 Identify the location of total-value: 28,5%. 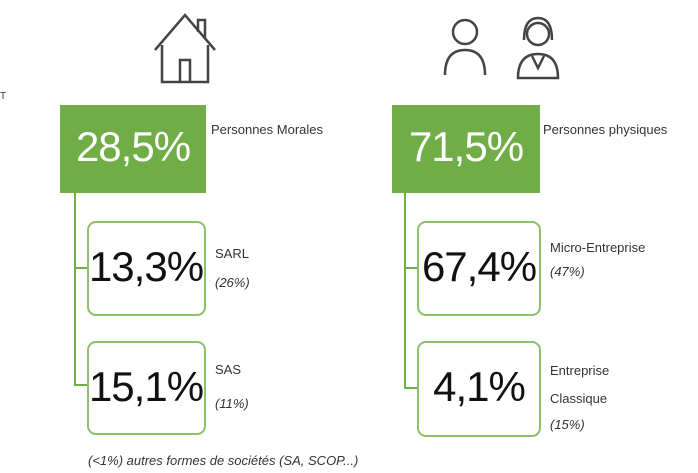
(133, 146).